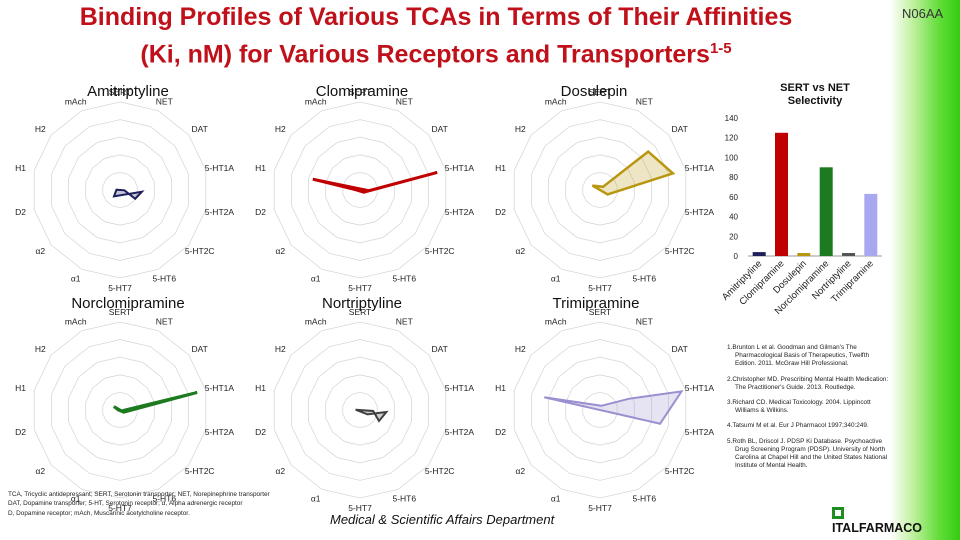  I want to click on title-superscript: 1-5, so click(720, 48).